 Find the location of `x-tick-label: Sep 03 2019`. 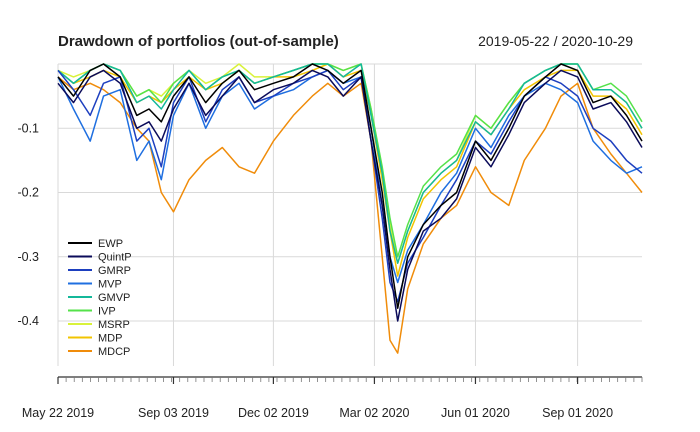

x-tick-label: Sep 03 2019 is located at coordinates (173, 413).